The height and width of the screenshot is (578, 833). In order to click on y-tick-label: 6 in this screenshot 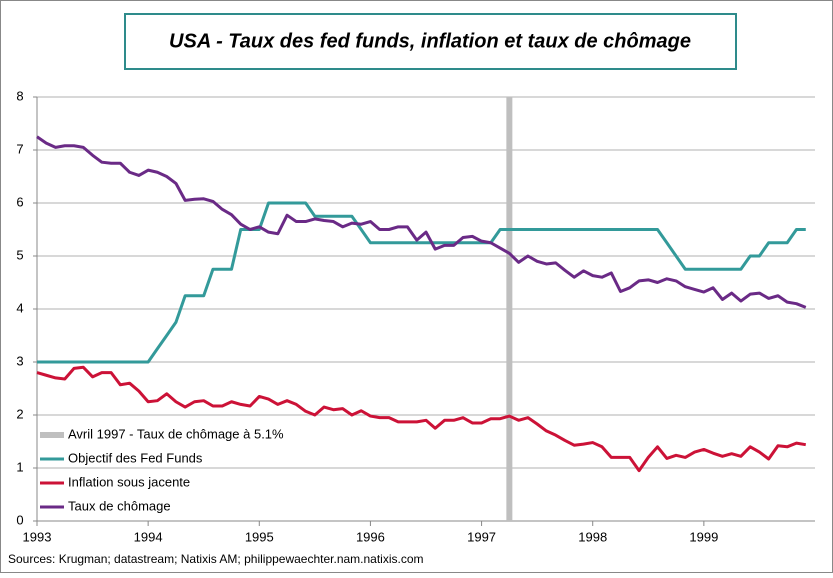, I will do `click(19, 201)`.